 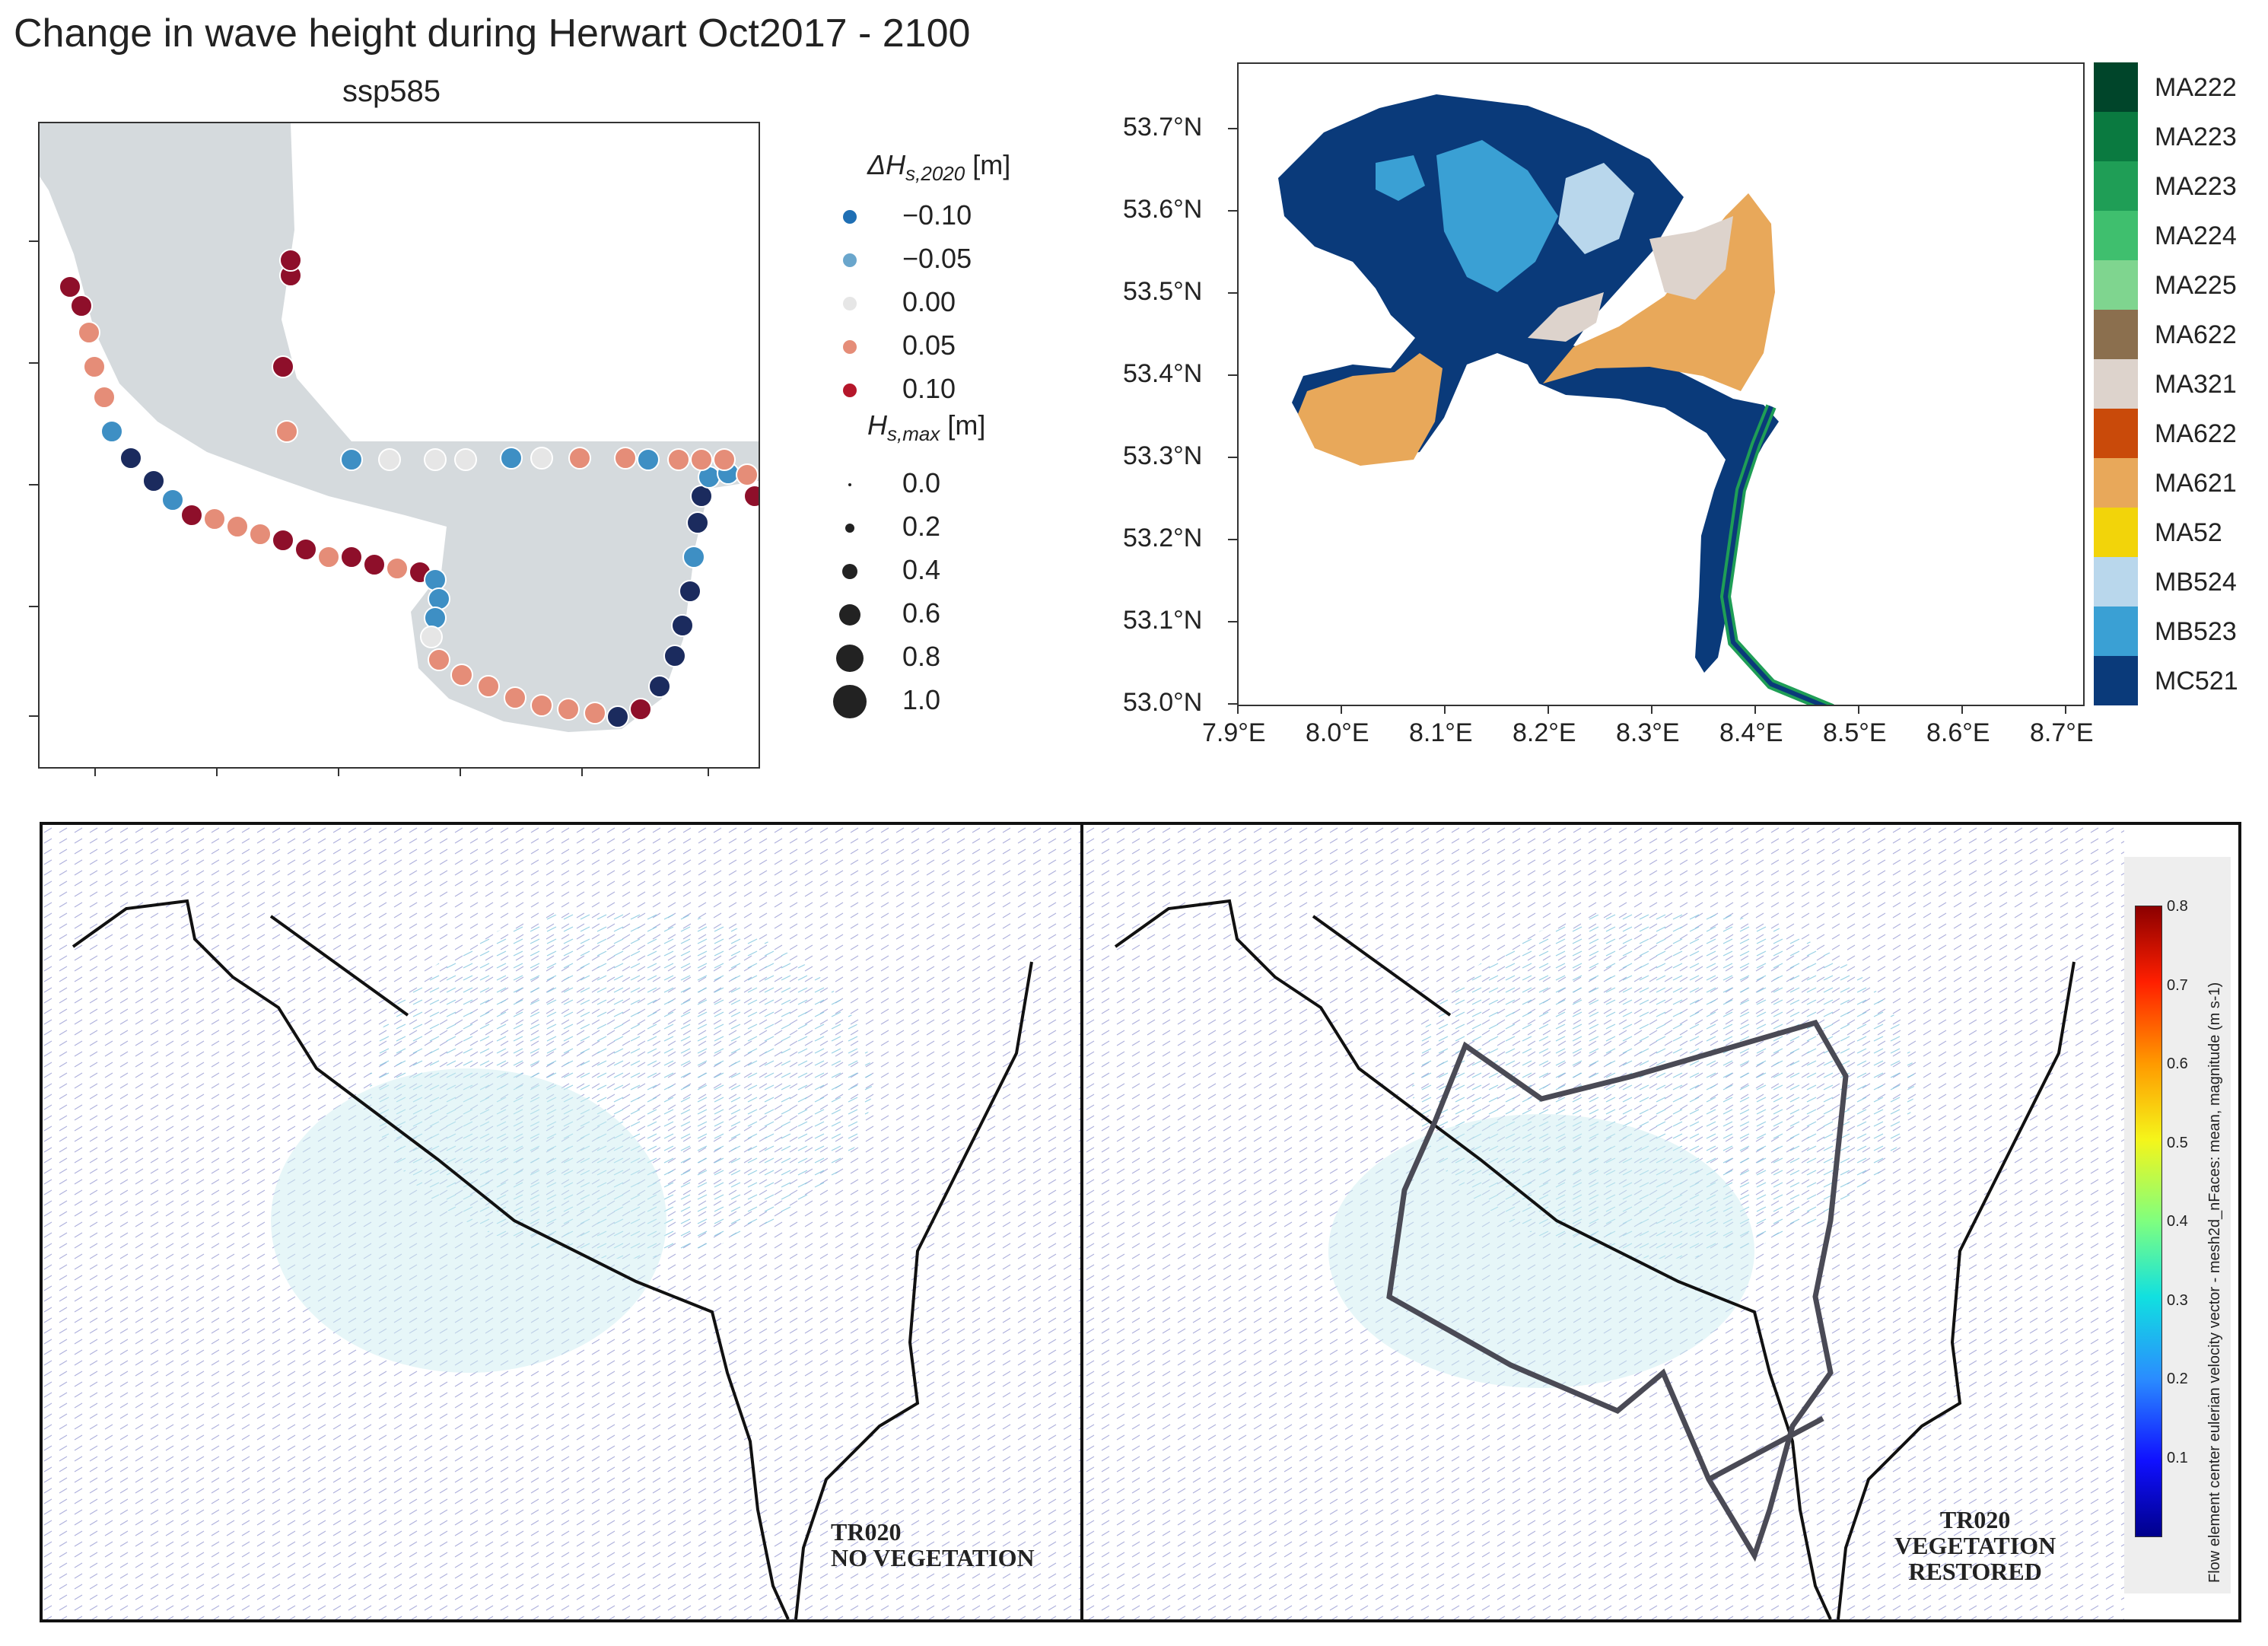 What do you see at coordinates (1661, 388) in the screenshot?
I see `panel-b-map` at bounding box center [1661, 388].